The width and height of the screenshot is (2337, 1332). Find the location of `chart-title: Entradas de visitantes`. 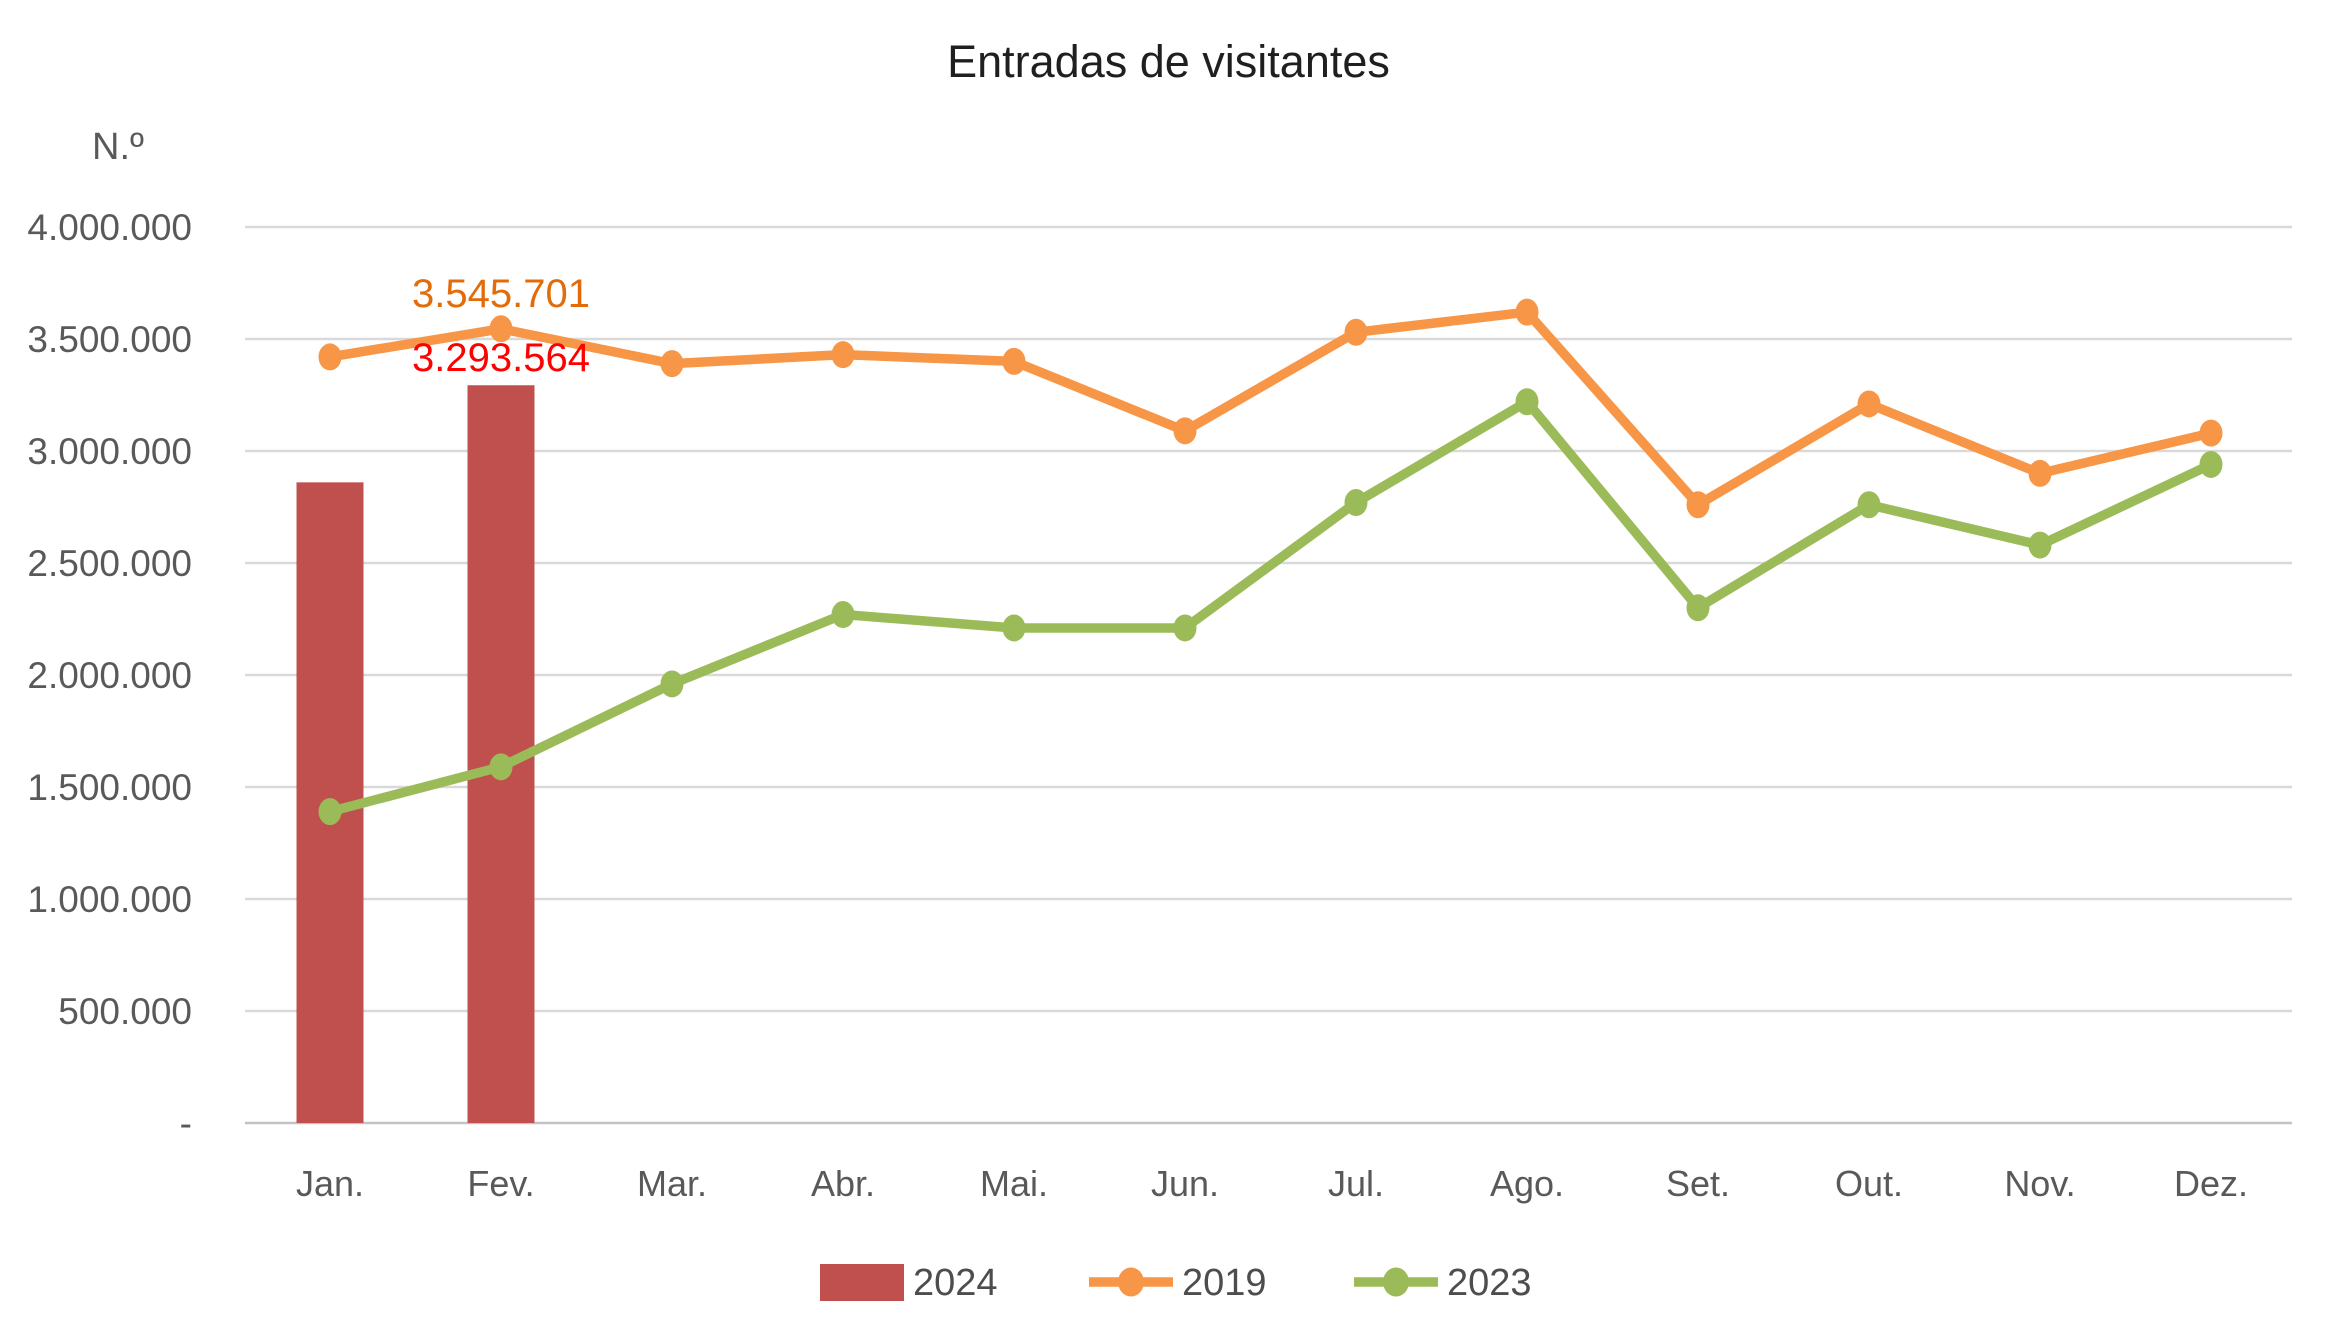

chart-title: Entradas de visitantes is located at coordinates (1168, 61).